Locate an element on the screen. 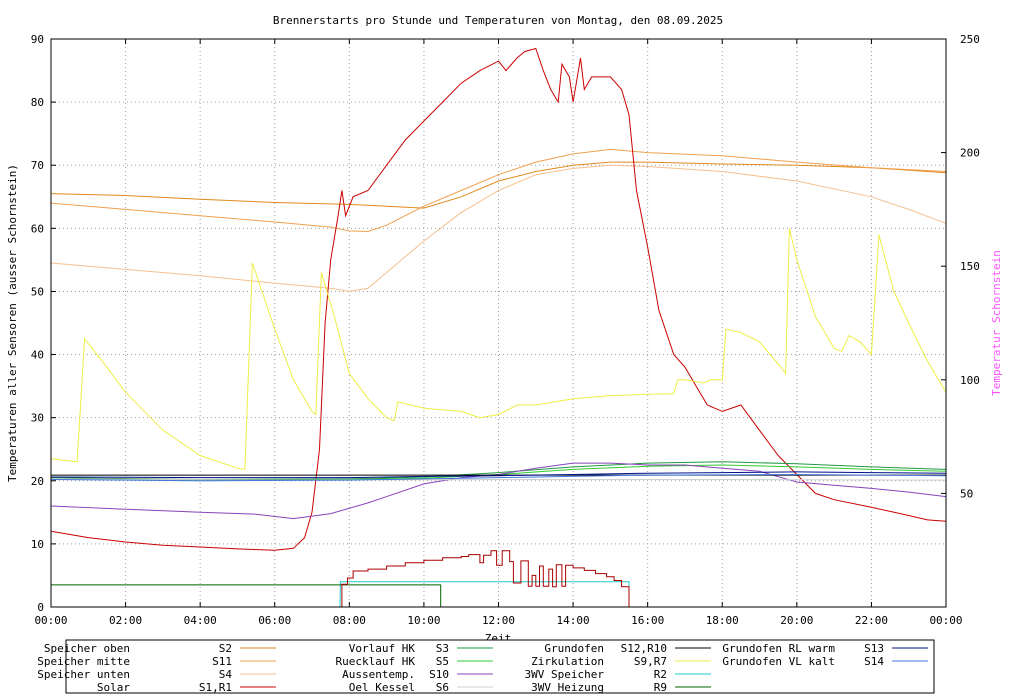 This screenshot has width=1024, height=700. legend-series-name: Aussentemp. is located at coordinates (378, 674).